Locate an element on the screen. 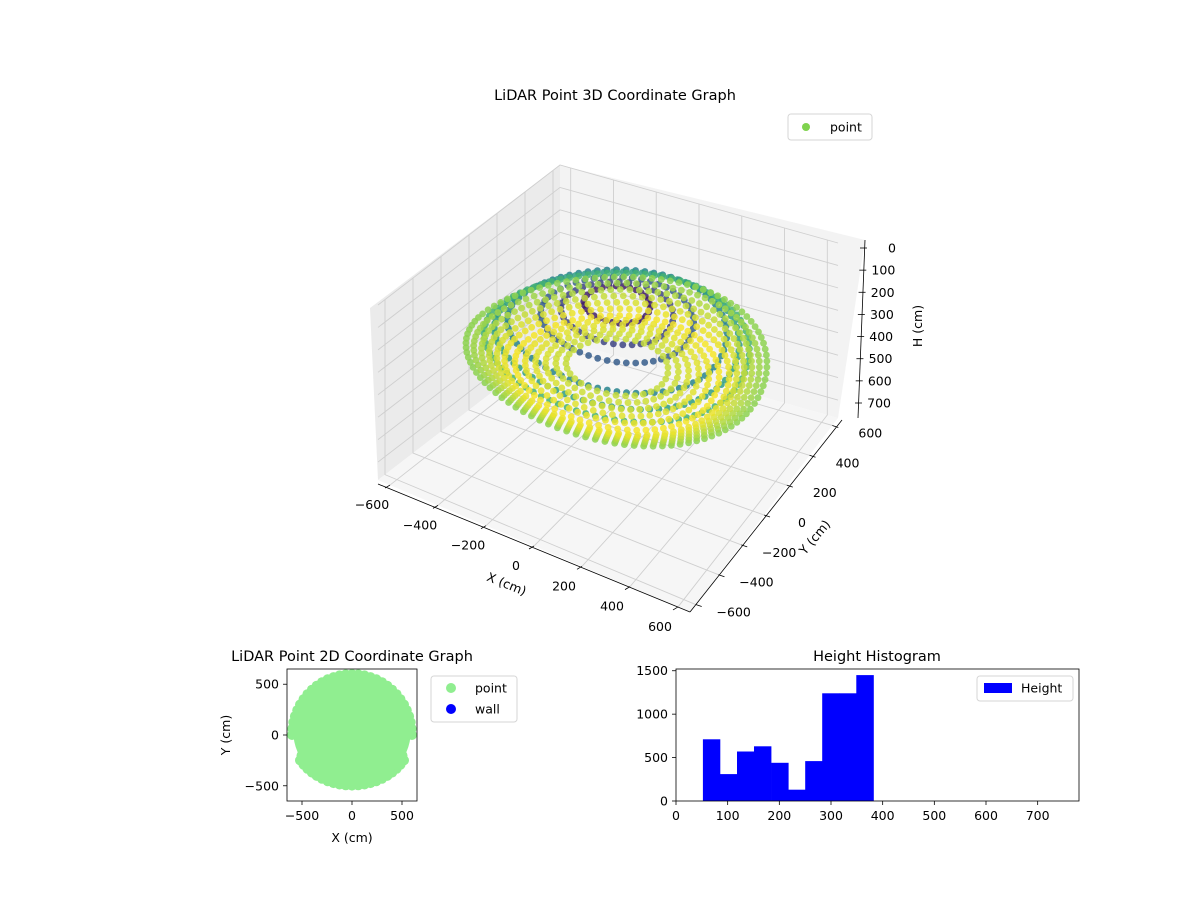  x-axis-line is located at coordinates (534, 548).